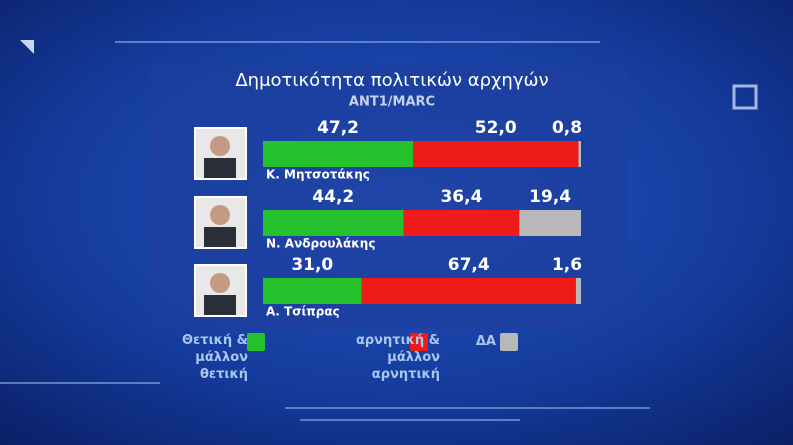  Describe the element at coordinates (333, 197) in the screenshot. I see `value-label: 44,2` at that location.